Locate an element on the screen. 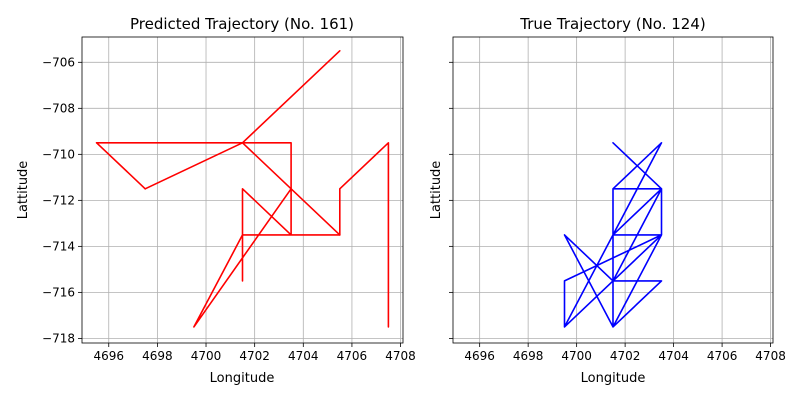  y-tick-label: −712 is located at coordinates (58, 200).